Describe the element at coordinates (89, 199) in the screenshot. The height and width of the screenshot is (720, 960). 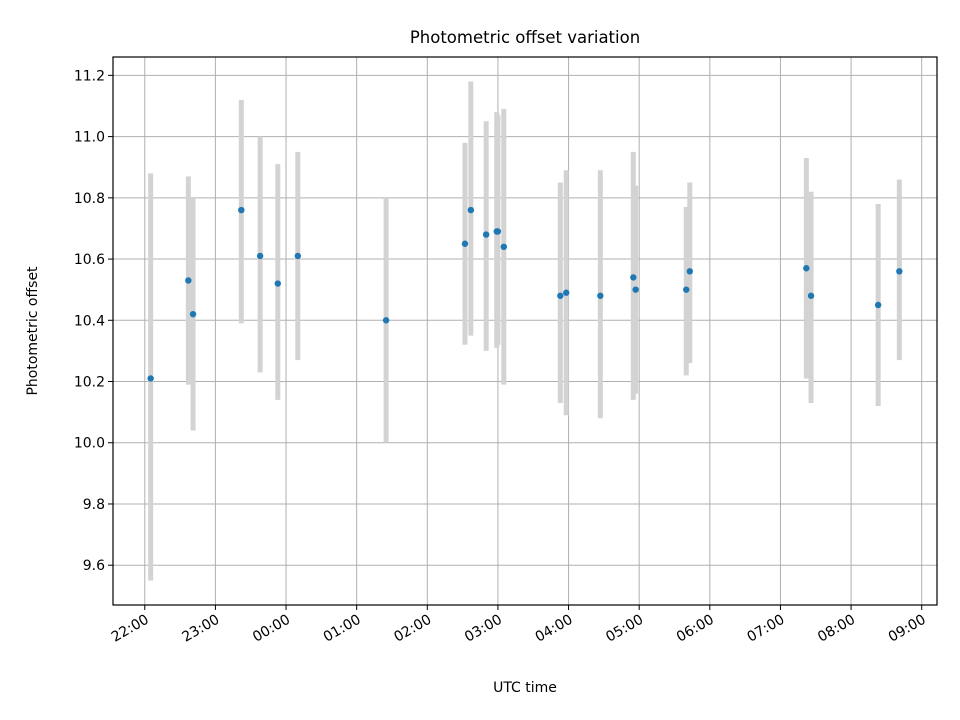
I see `y-tick-label: 10.8` at that location.